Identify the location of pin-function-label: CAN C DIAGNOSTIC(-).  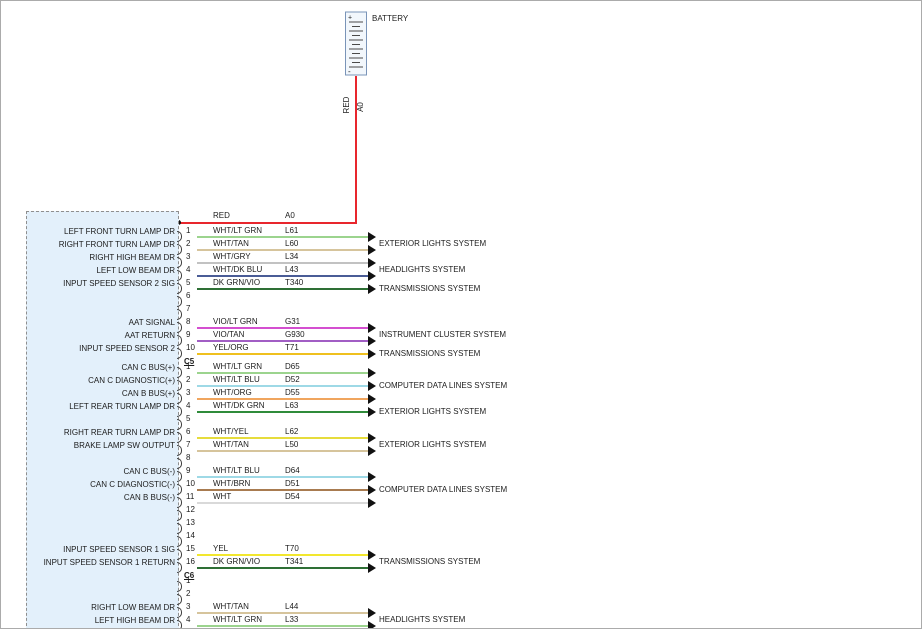
(132, 484).